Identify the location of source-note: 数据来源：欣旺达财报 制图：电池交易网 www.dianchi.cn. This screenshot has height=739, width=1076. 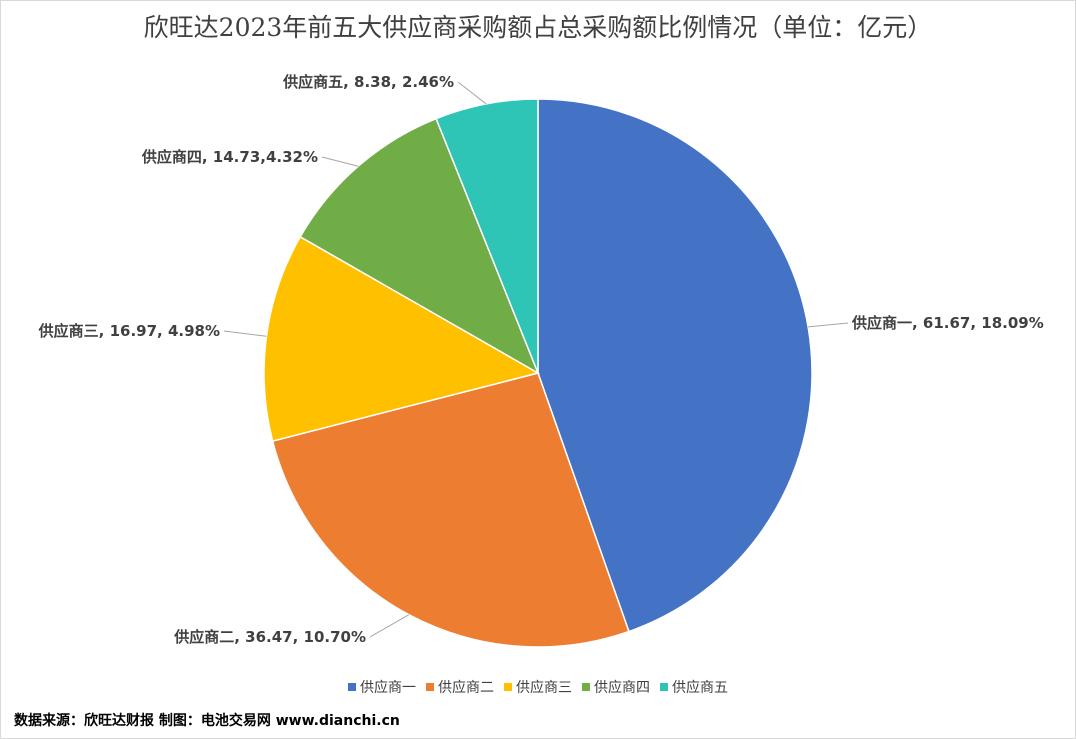
(207, 721).